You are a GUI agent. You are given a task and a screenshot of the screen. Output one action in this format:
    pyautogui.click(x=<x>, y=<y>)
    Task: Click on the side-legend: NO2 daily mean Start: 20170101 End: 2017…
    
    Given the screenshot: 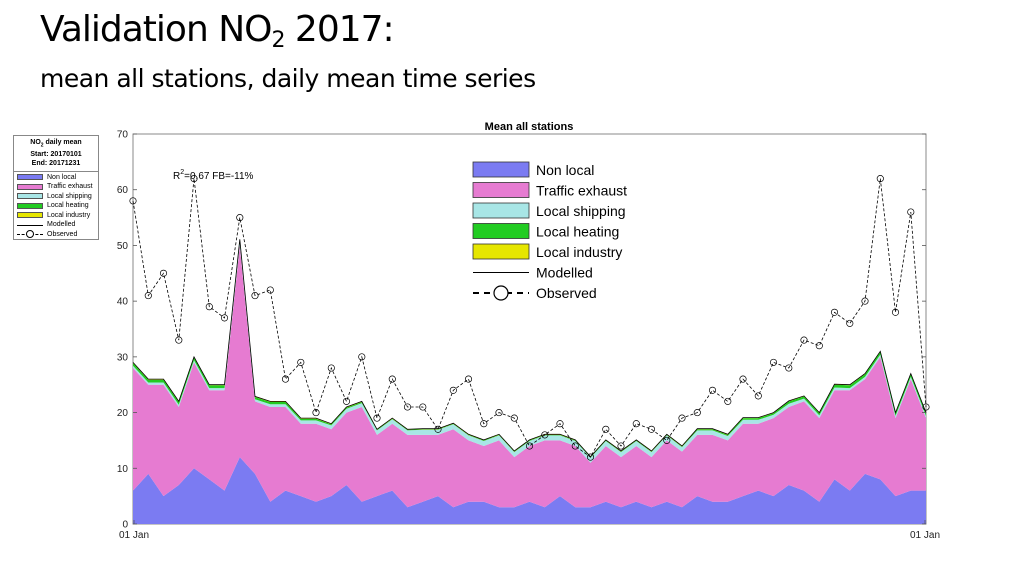 What is the action you would take?
    pyautogui.click(x=56, y=187)
    